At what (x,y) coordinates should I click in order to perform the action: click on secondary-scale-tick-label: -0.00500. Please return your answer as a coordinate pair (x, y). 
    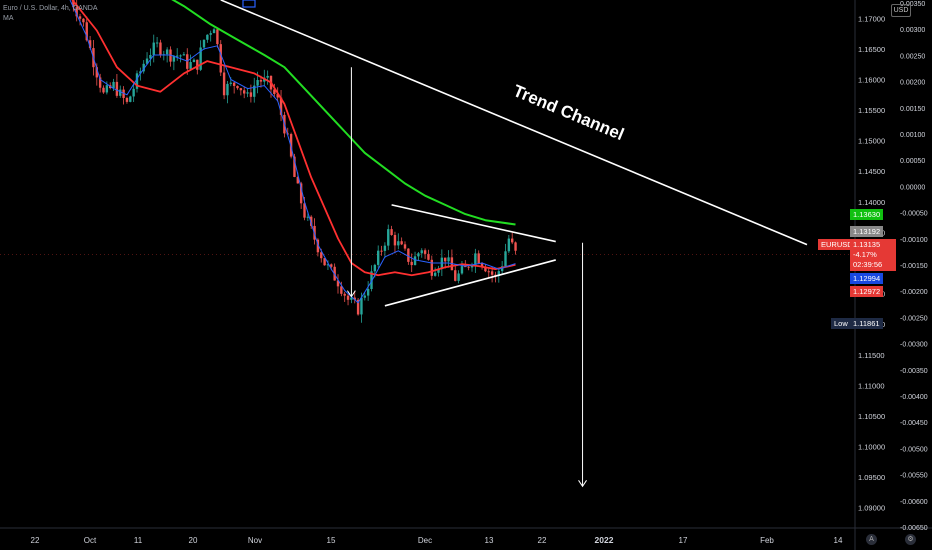
    Looking at the image, I should click on (914, 449).